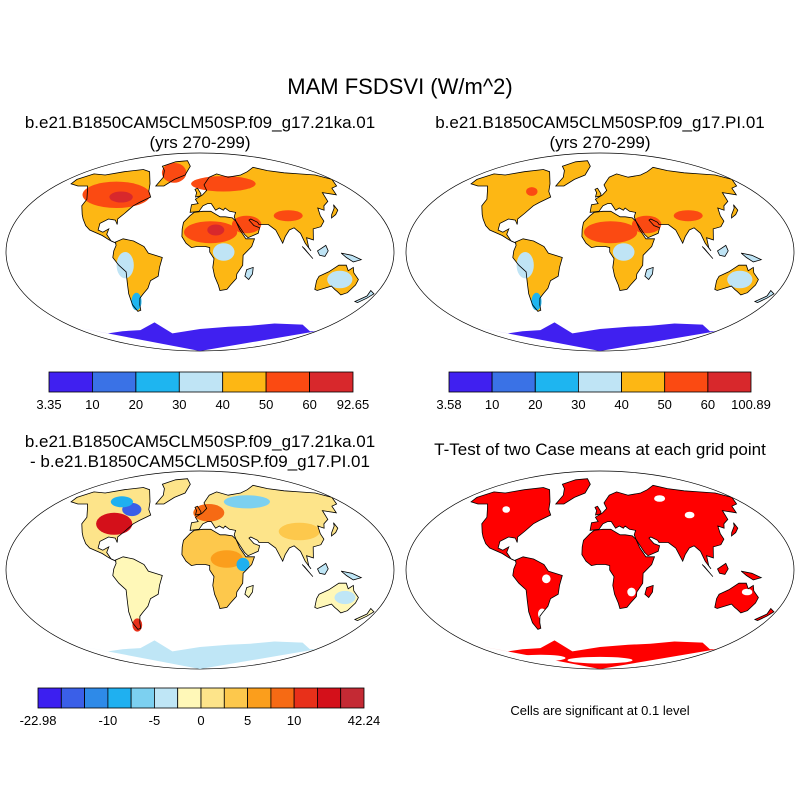 Image resolution: width=800 pixels, height=800 pixels. Describe the element at coordinates (621, 404) in the screenshot. I see `colorbar-pi-label: 40` at that location.